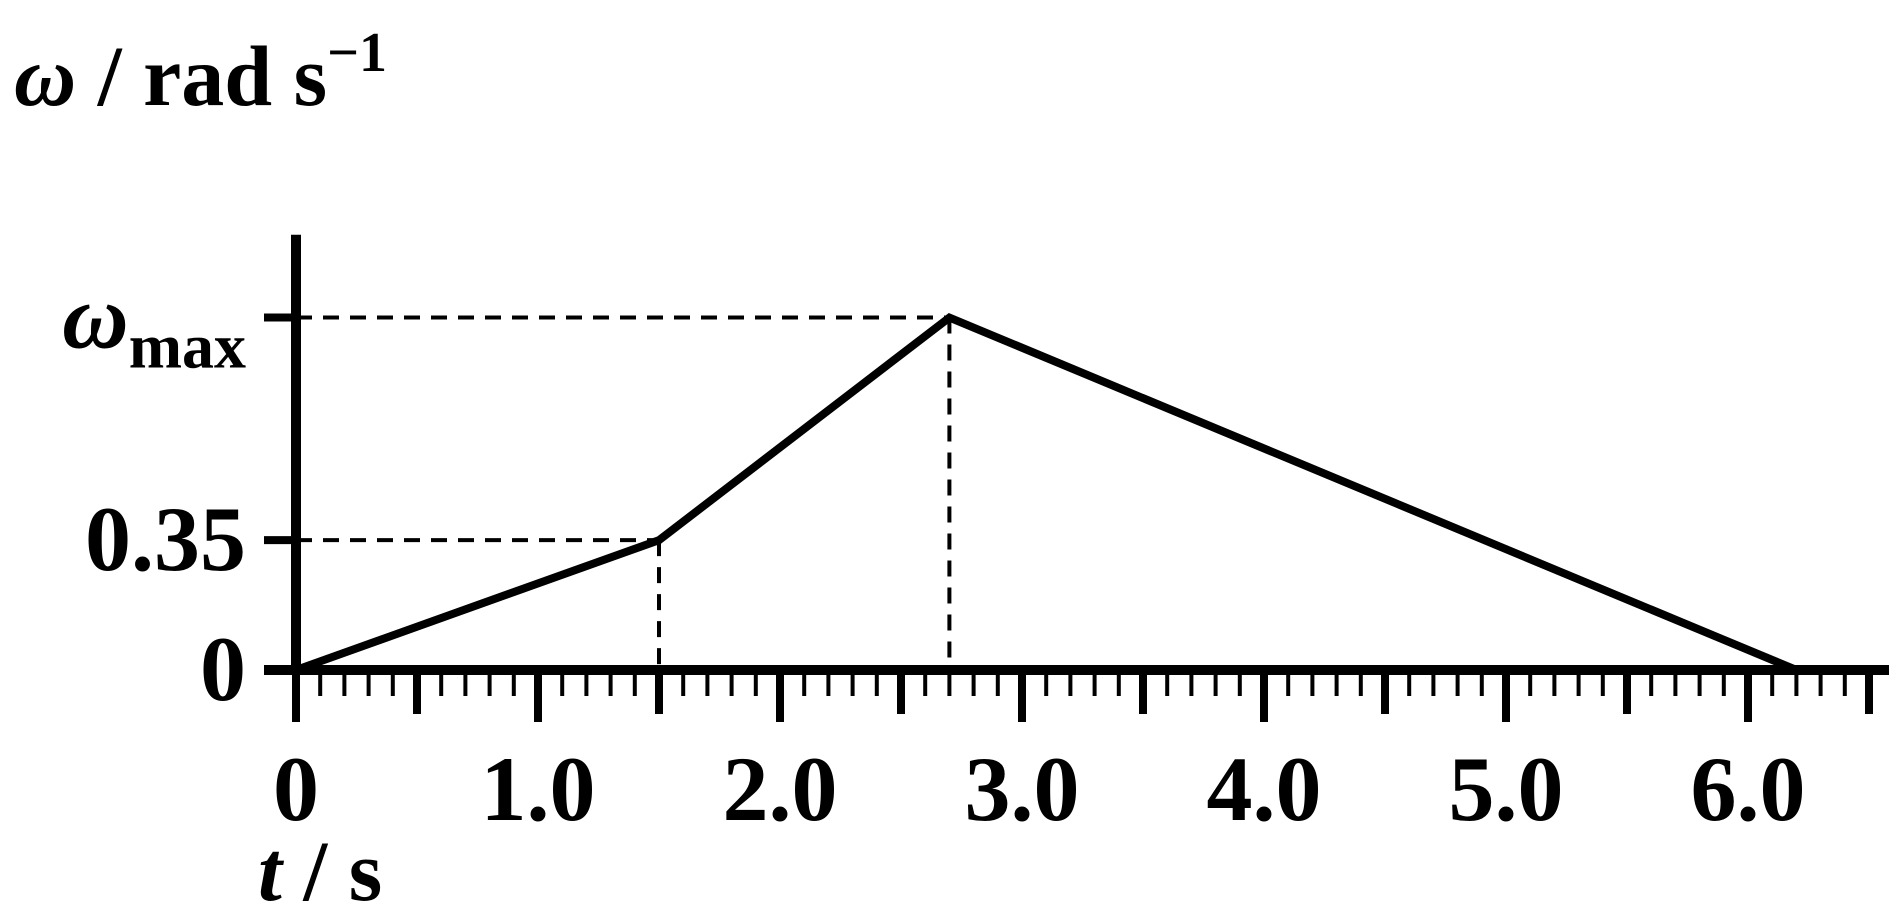  I want to click on x-axis-unit: / s, so click(332, 869).